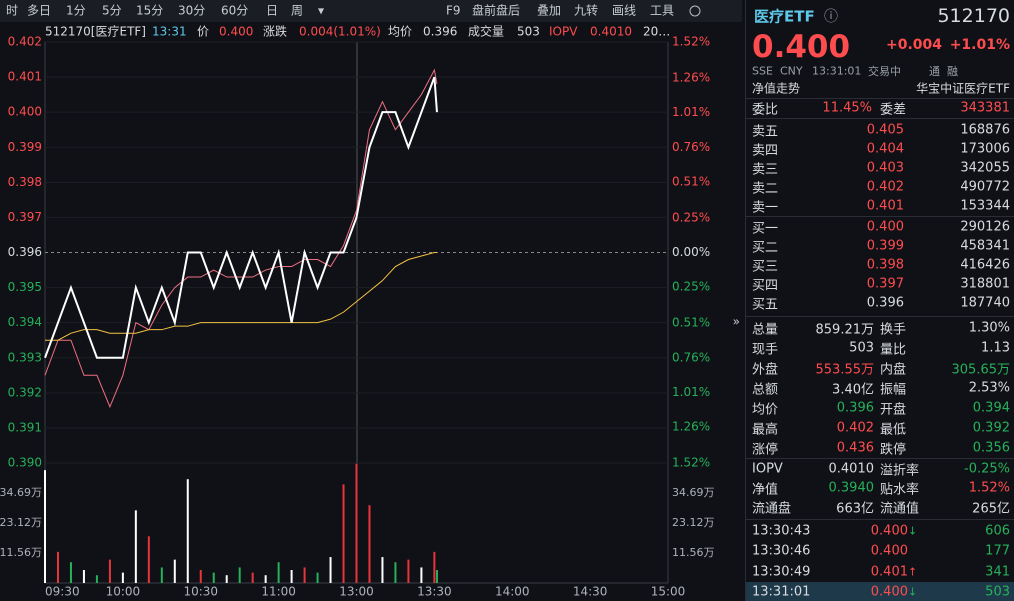 The height and width of the screenshot is (601, 1014). What do you see at coordinates (528, 32) in the screenshot?
I see `info-item: 503` at bounding box center [528, 32].